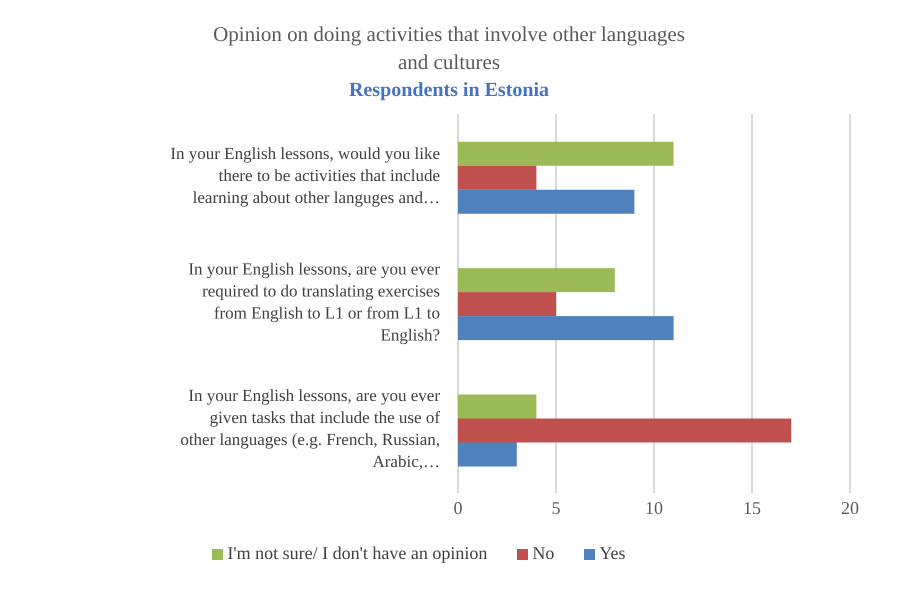  What do you see at coordinates (458, 508) in the screenshot?
I see `x-tick-label: 0` at bounding box center [458, 508].